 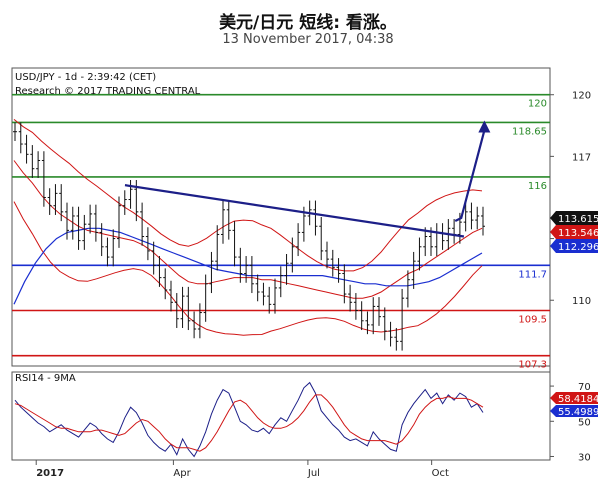 What do you see at coordinates (584, 457) in the screenshot?
I see `rsi-axis-label: 30` at bounding box center [584, 457].